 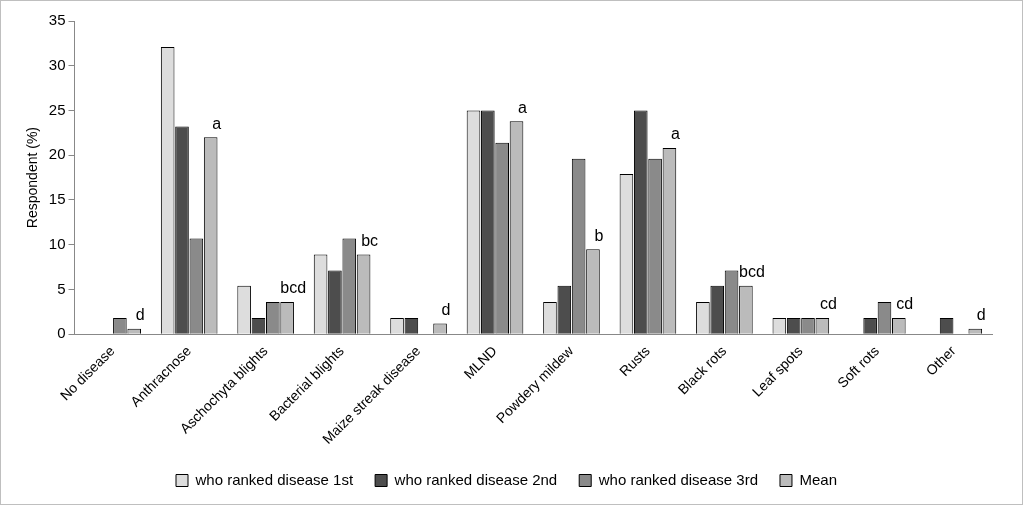 What do you see at coordinates (57, 199) in the screenshot?
I see `y-tick-label: 15` at bounding box center [57, 199].